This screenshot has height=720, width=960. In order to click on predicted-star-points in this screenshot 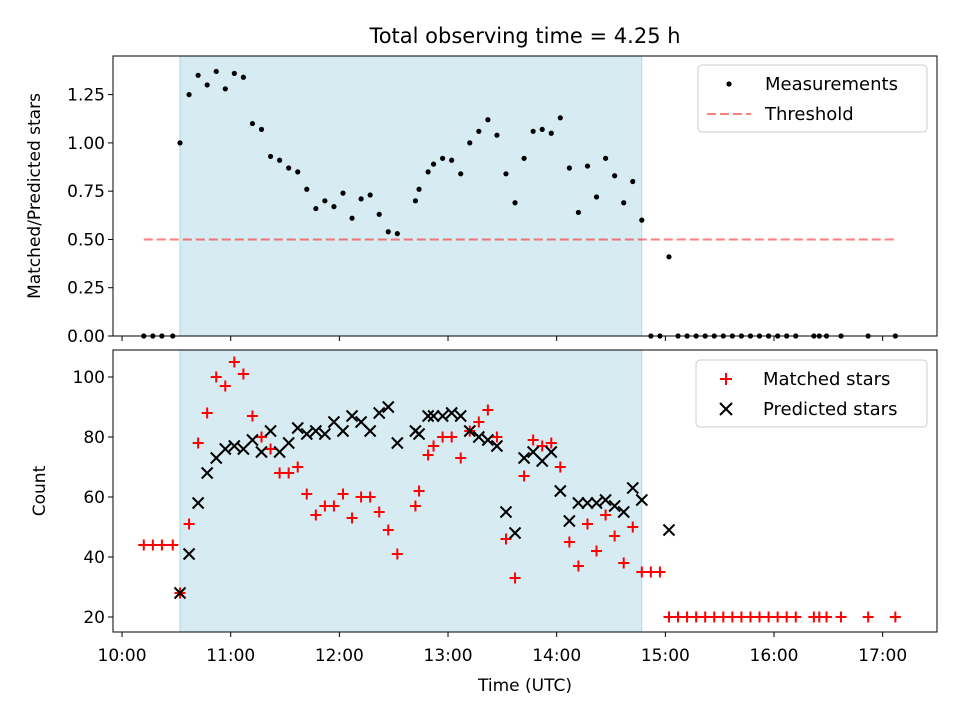, I will do `click(424, 500)`.